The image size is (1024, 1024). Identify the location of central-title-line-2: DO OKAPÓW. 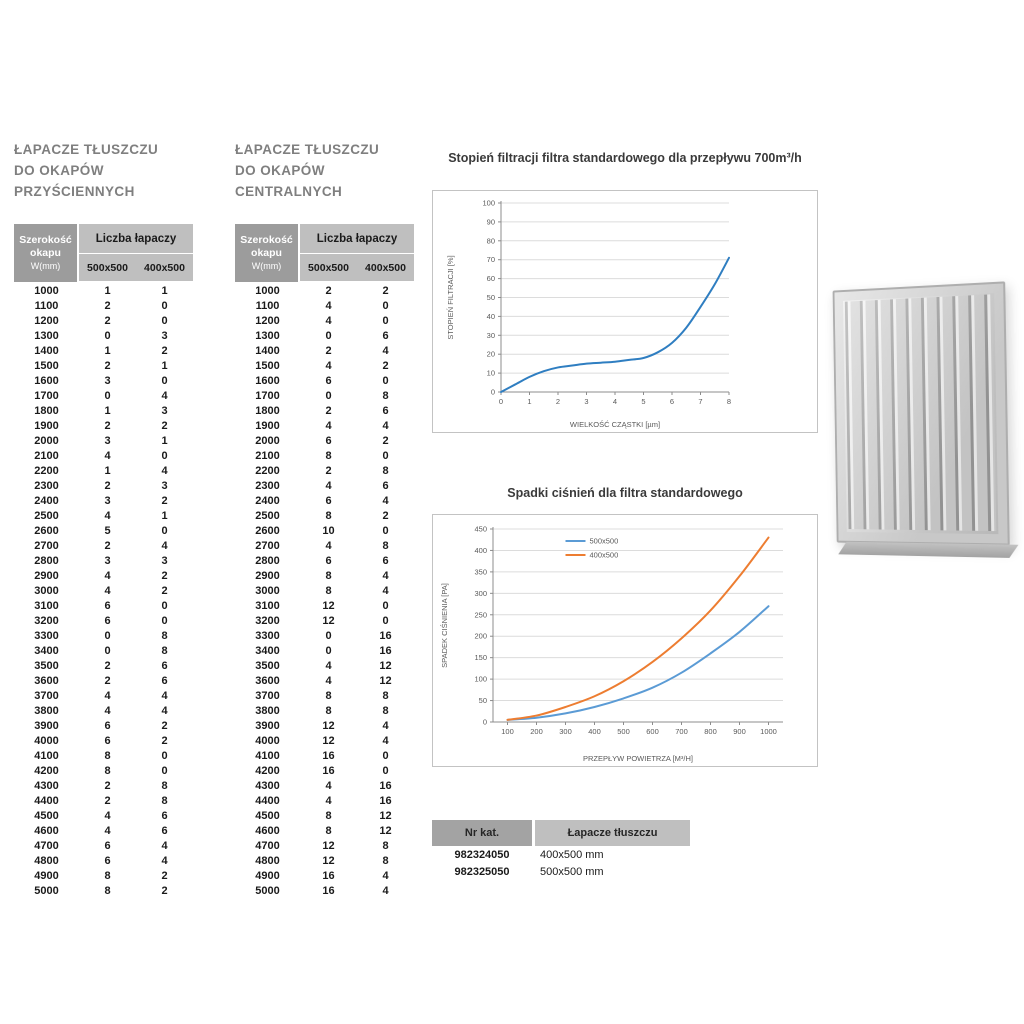
(280, 170).